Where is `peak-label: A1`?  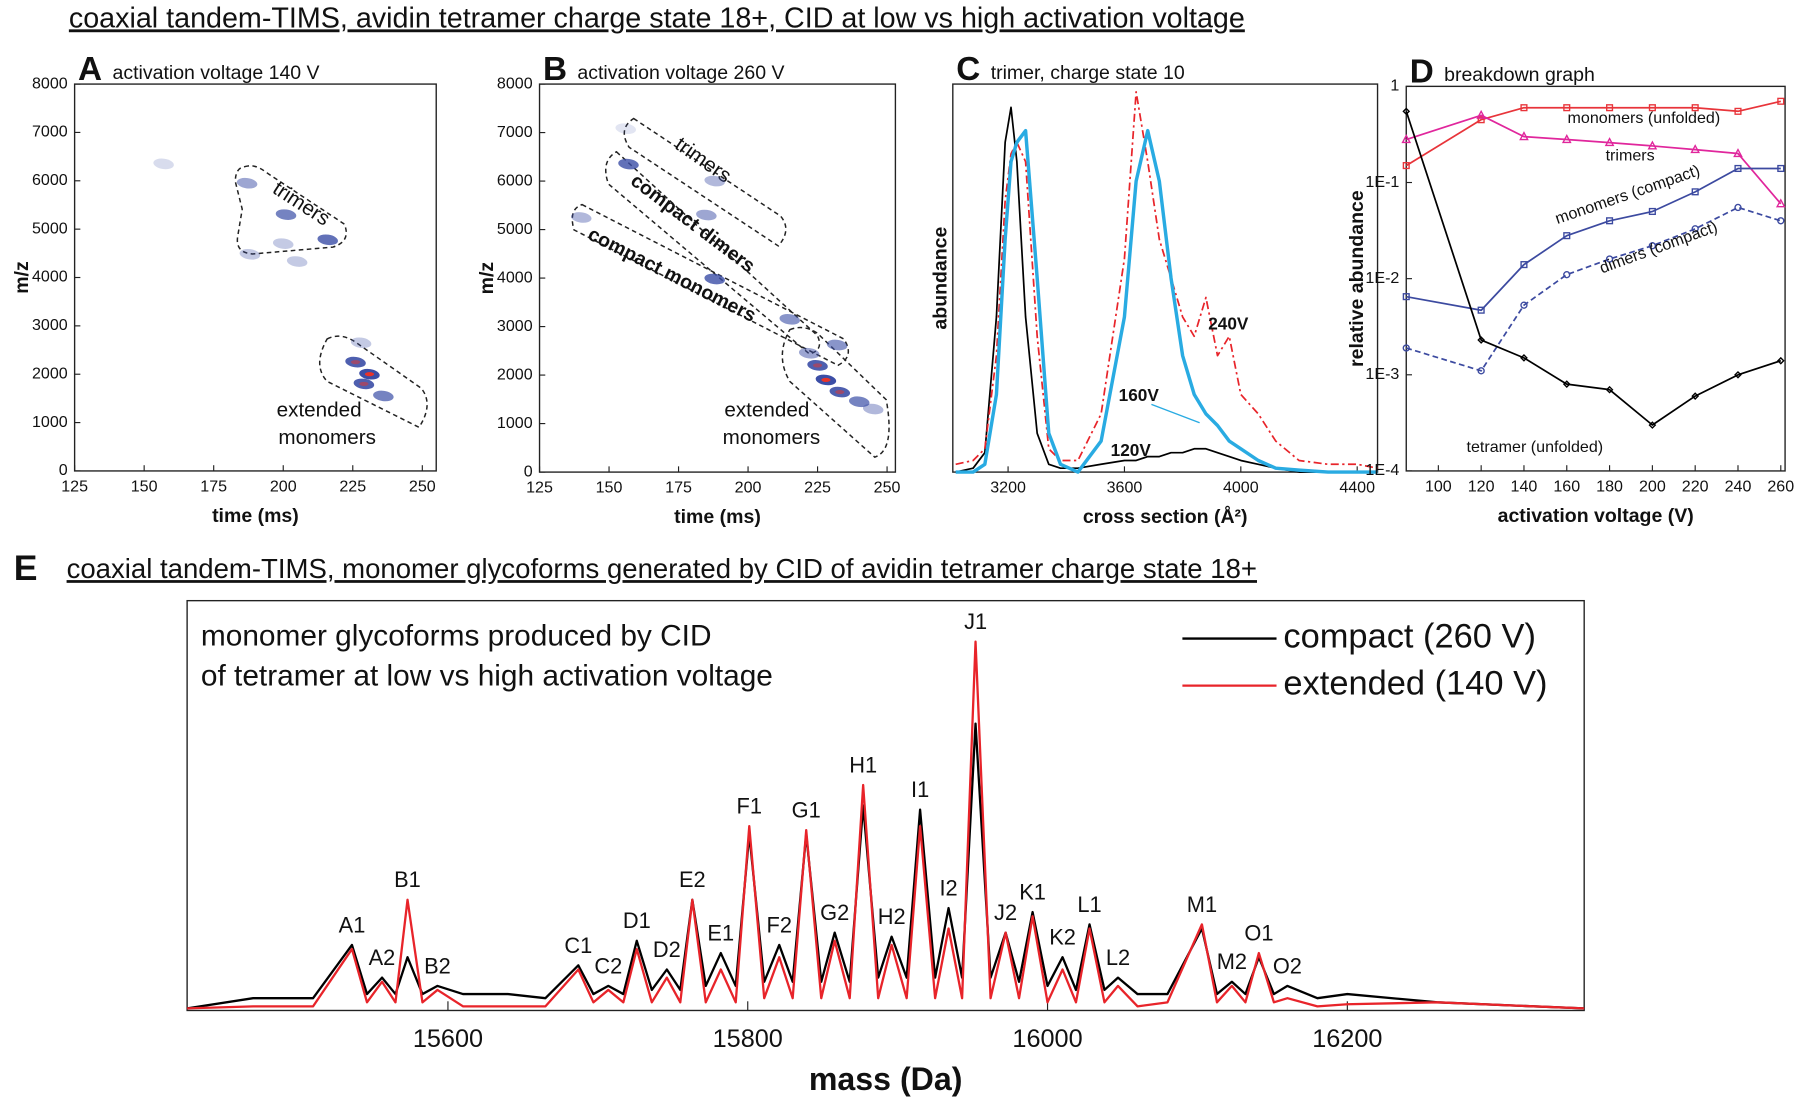 peak-label: A1 is located at coordinates (352, 924).